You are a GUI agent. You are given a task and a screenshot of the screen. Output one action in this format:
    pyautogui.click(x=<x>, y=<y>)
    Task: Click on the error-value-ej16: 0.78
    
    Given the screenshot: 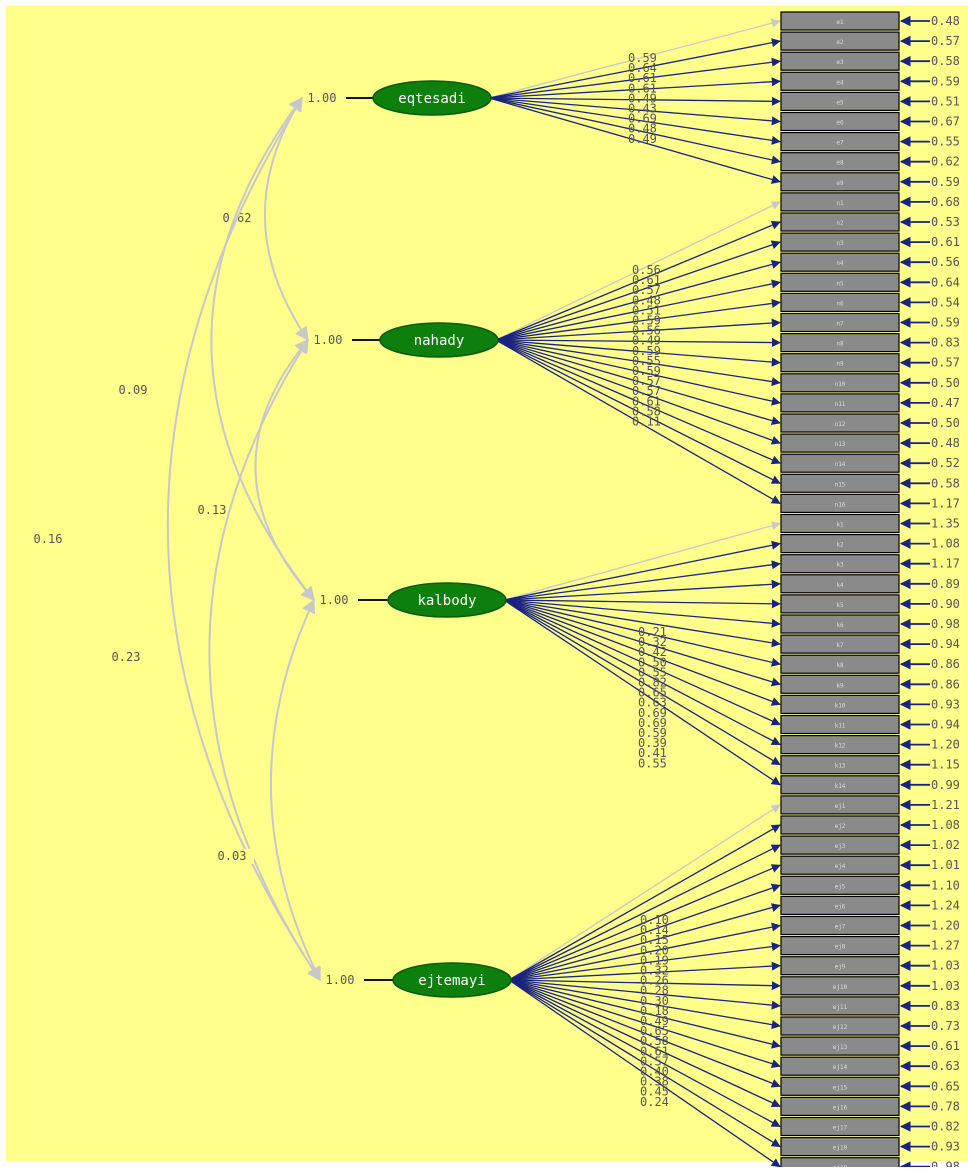 What is the action you would take?
    pyautogui.click(x=945, y=1106)
    